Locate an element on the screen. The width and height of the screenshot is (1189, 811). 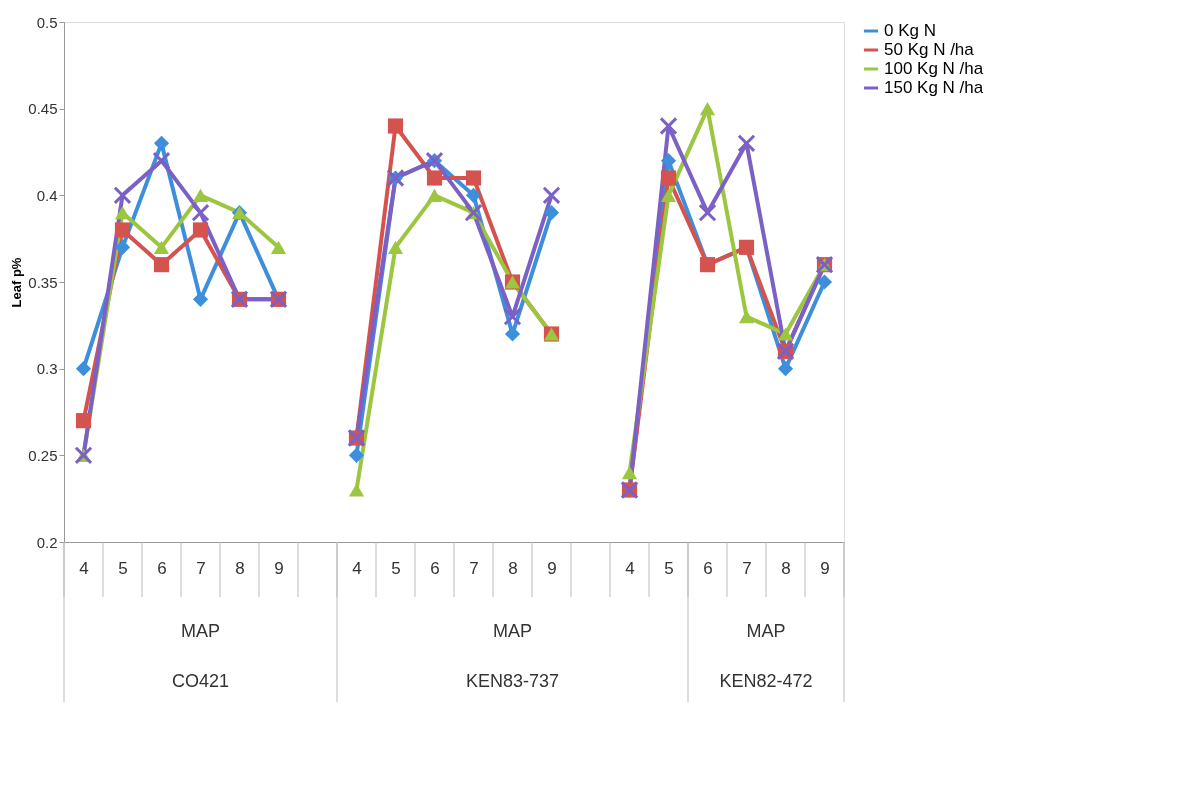
y-tick-label: 0.25 is located at coordinates (43, 455).